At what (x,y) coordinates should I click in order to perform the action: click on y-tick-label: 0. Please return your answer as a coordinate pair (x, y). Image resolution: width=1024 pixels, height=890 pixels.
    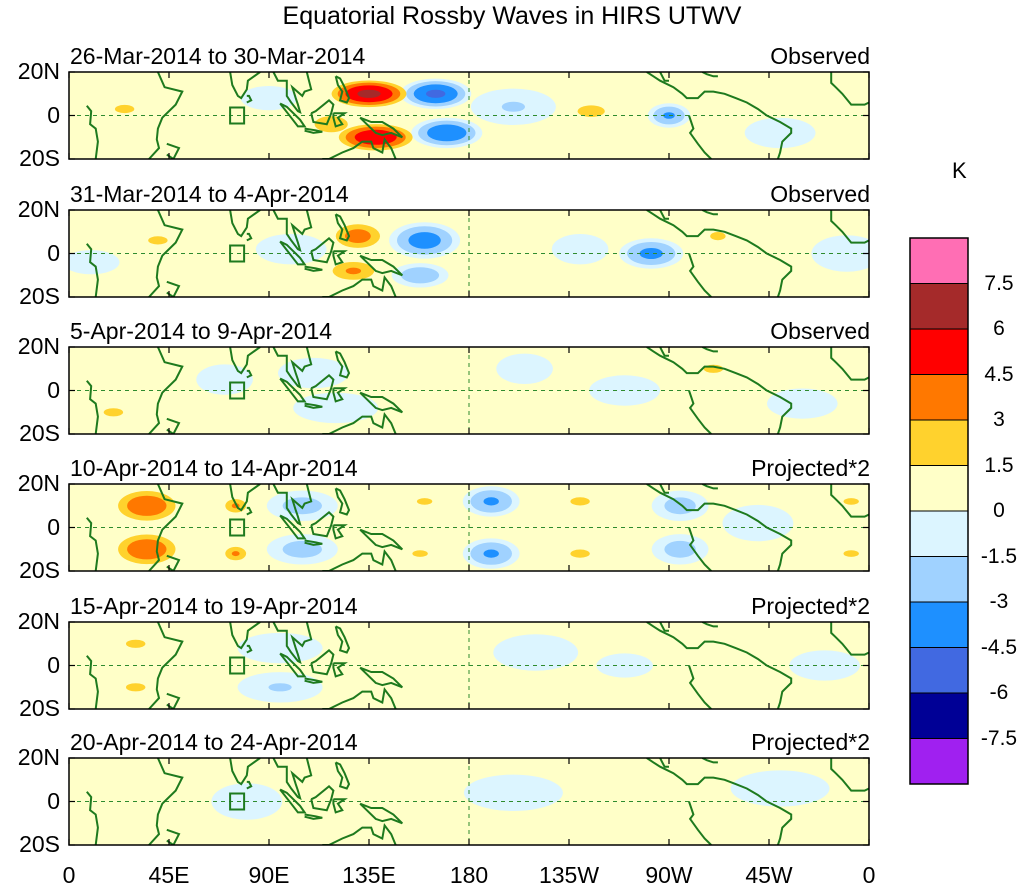
    Looking at the image, I should click on (53, 252).